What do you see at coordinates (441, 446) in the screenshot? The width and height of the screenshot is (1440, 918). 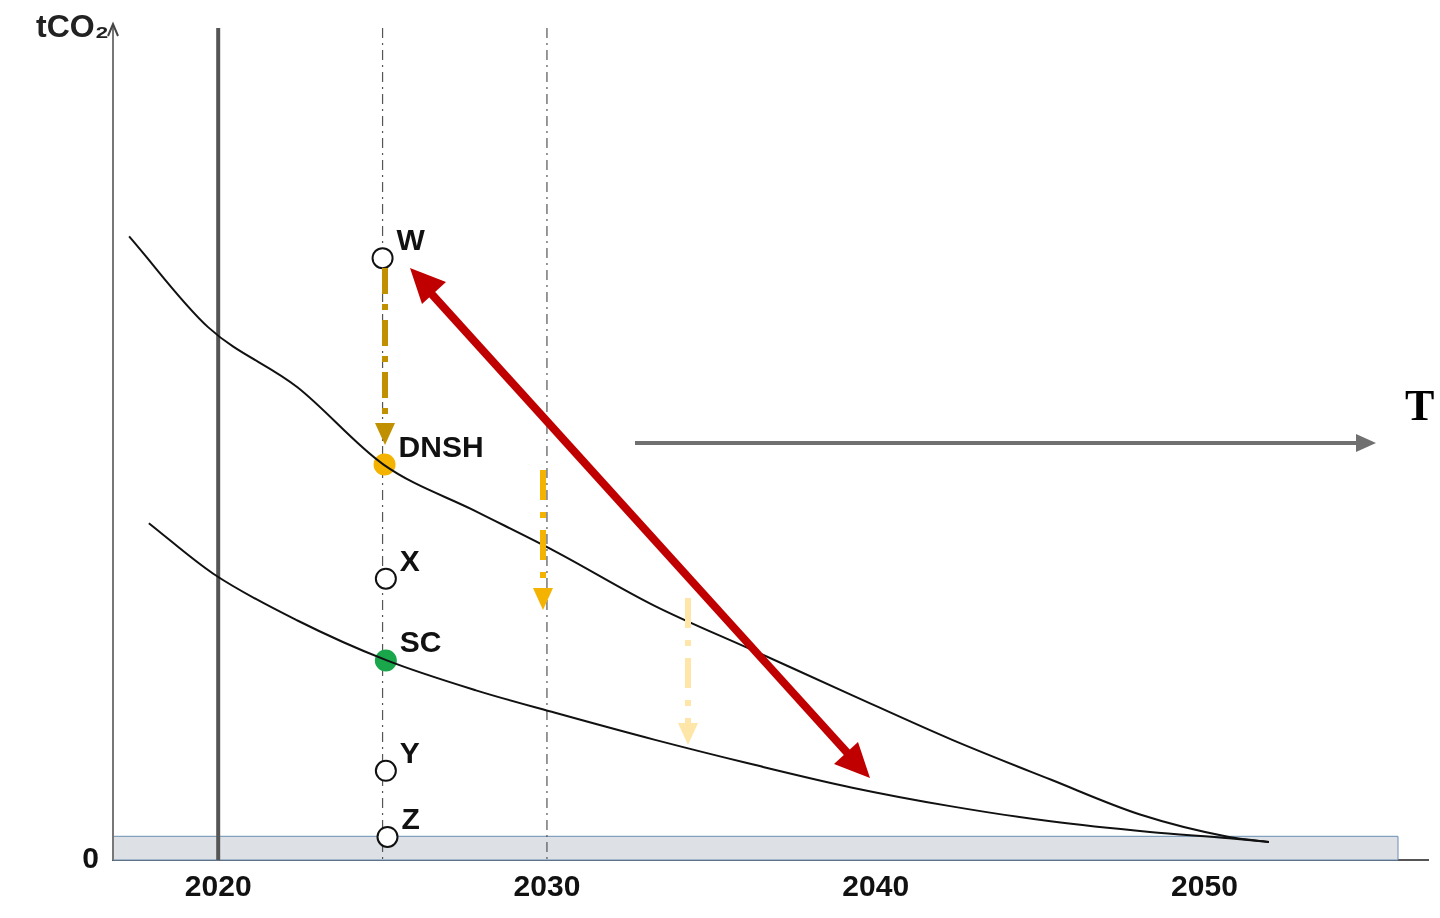 I see `annotation: DNSH` at bounding box center [441, 446].